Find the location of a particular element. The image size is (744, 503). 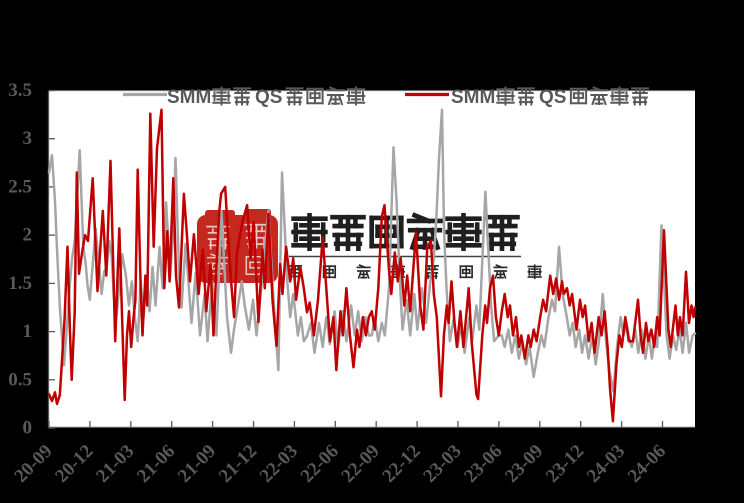

svg-text: 1 is located at coordinates (28, 331).